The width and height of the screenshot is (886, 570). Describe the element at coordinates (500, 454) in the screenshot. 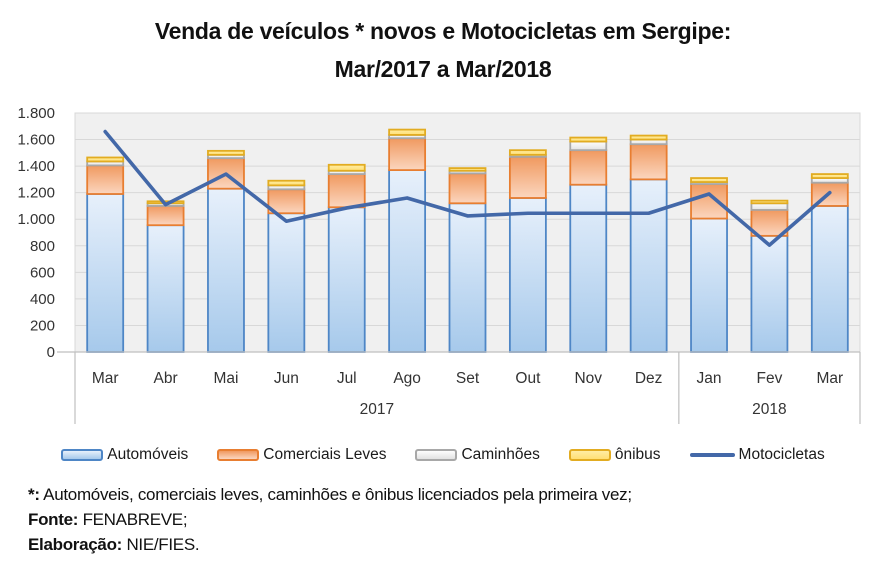

I see `legend-label-caminhoes: Caminhões` at that location.